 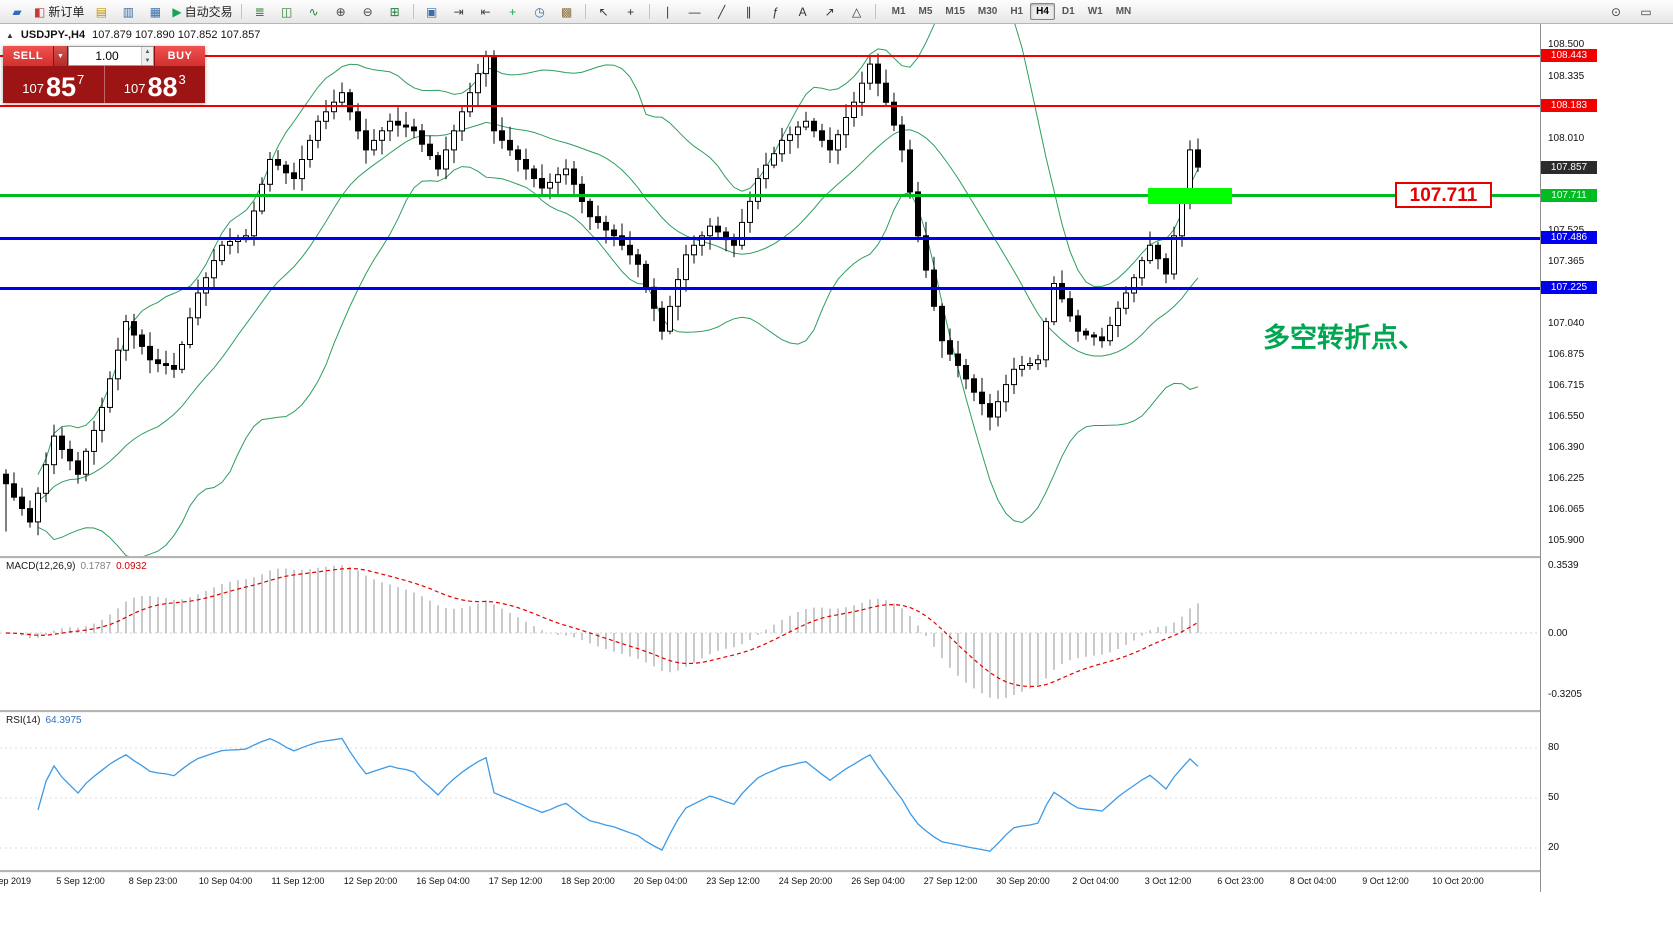 I want to click on navigator-icon: ▦, so click(x=155, y=12).